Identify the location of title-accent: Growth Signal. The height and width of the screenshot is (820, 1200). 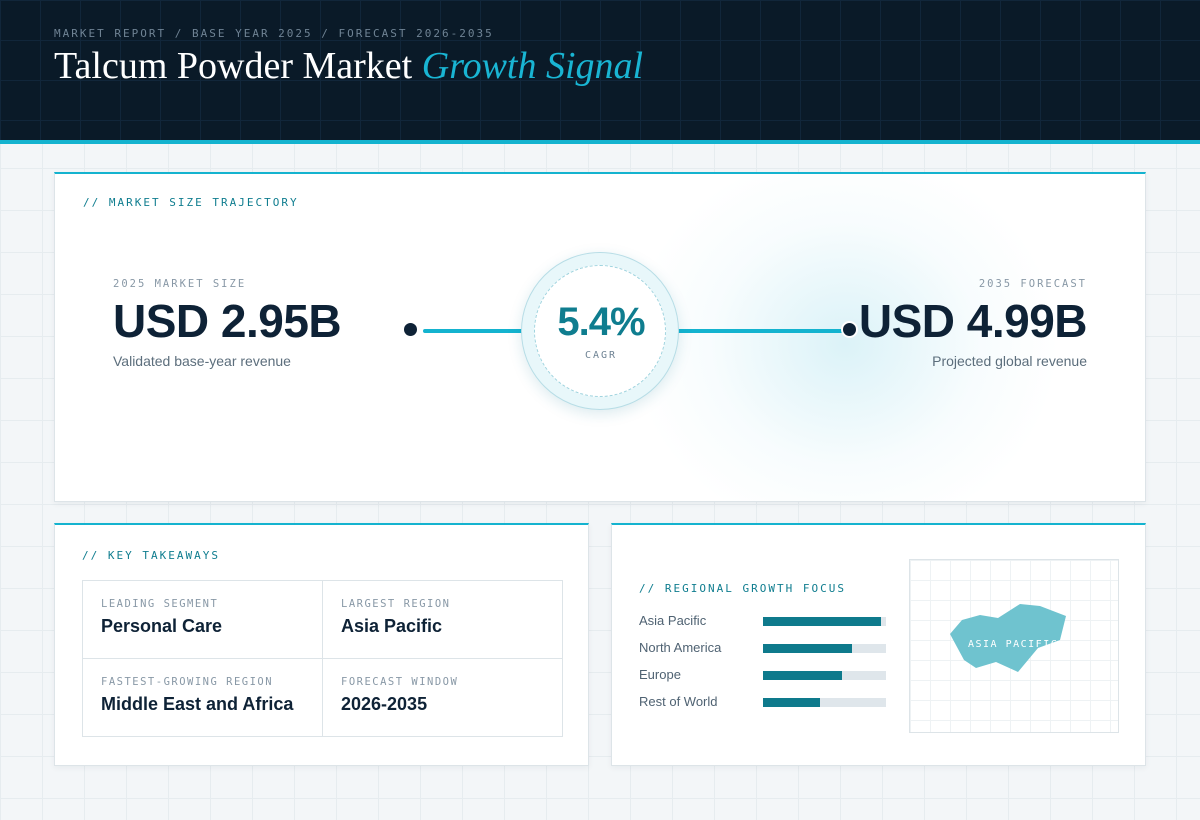
(532, 66).